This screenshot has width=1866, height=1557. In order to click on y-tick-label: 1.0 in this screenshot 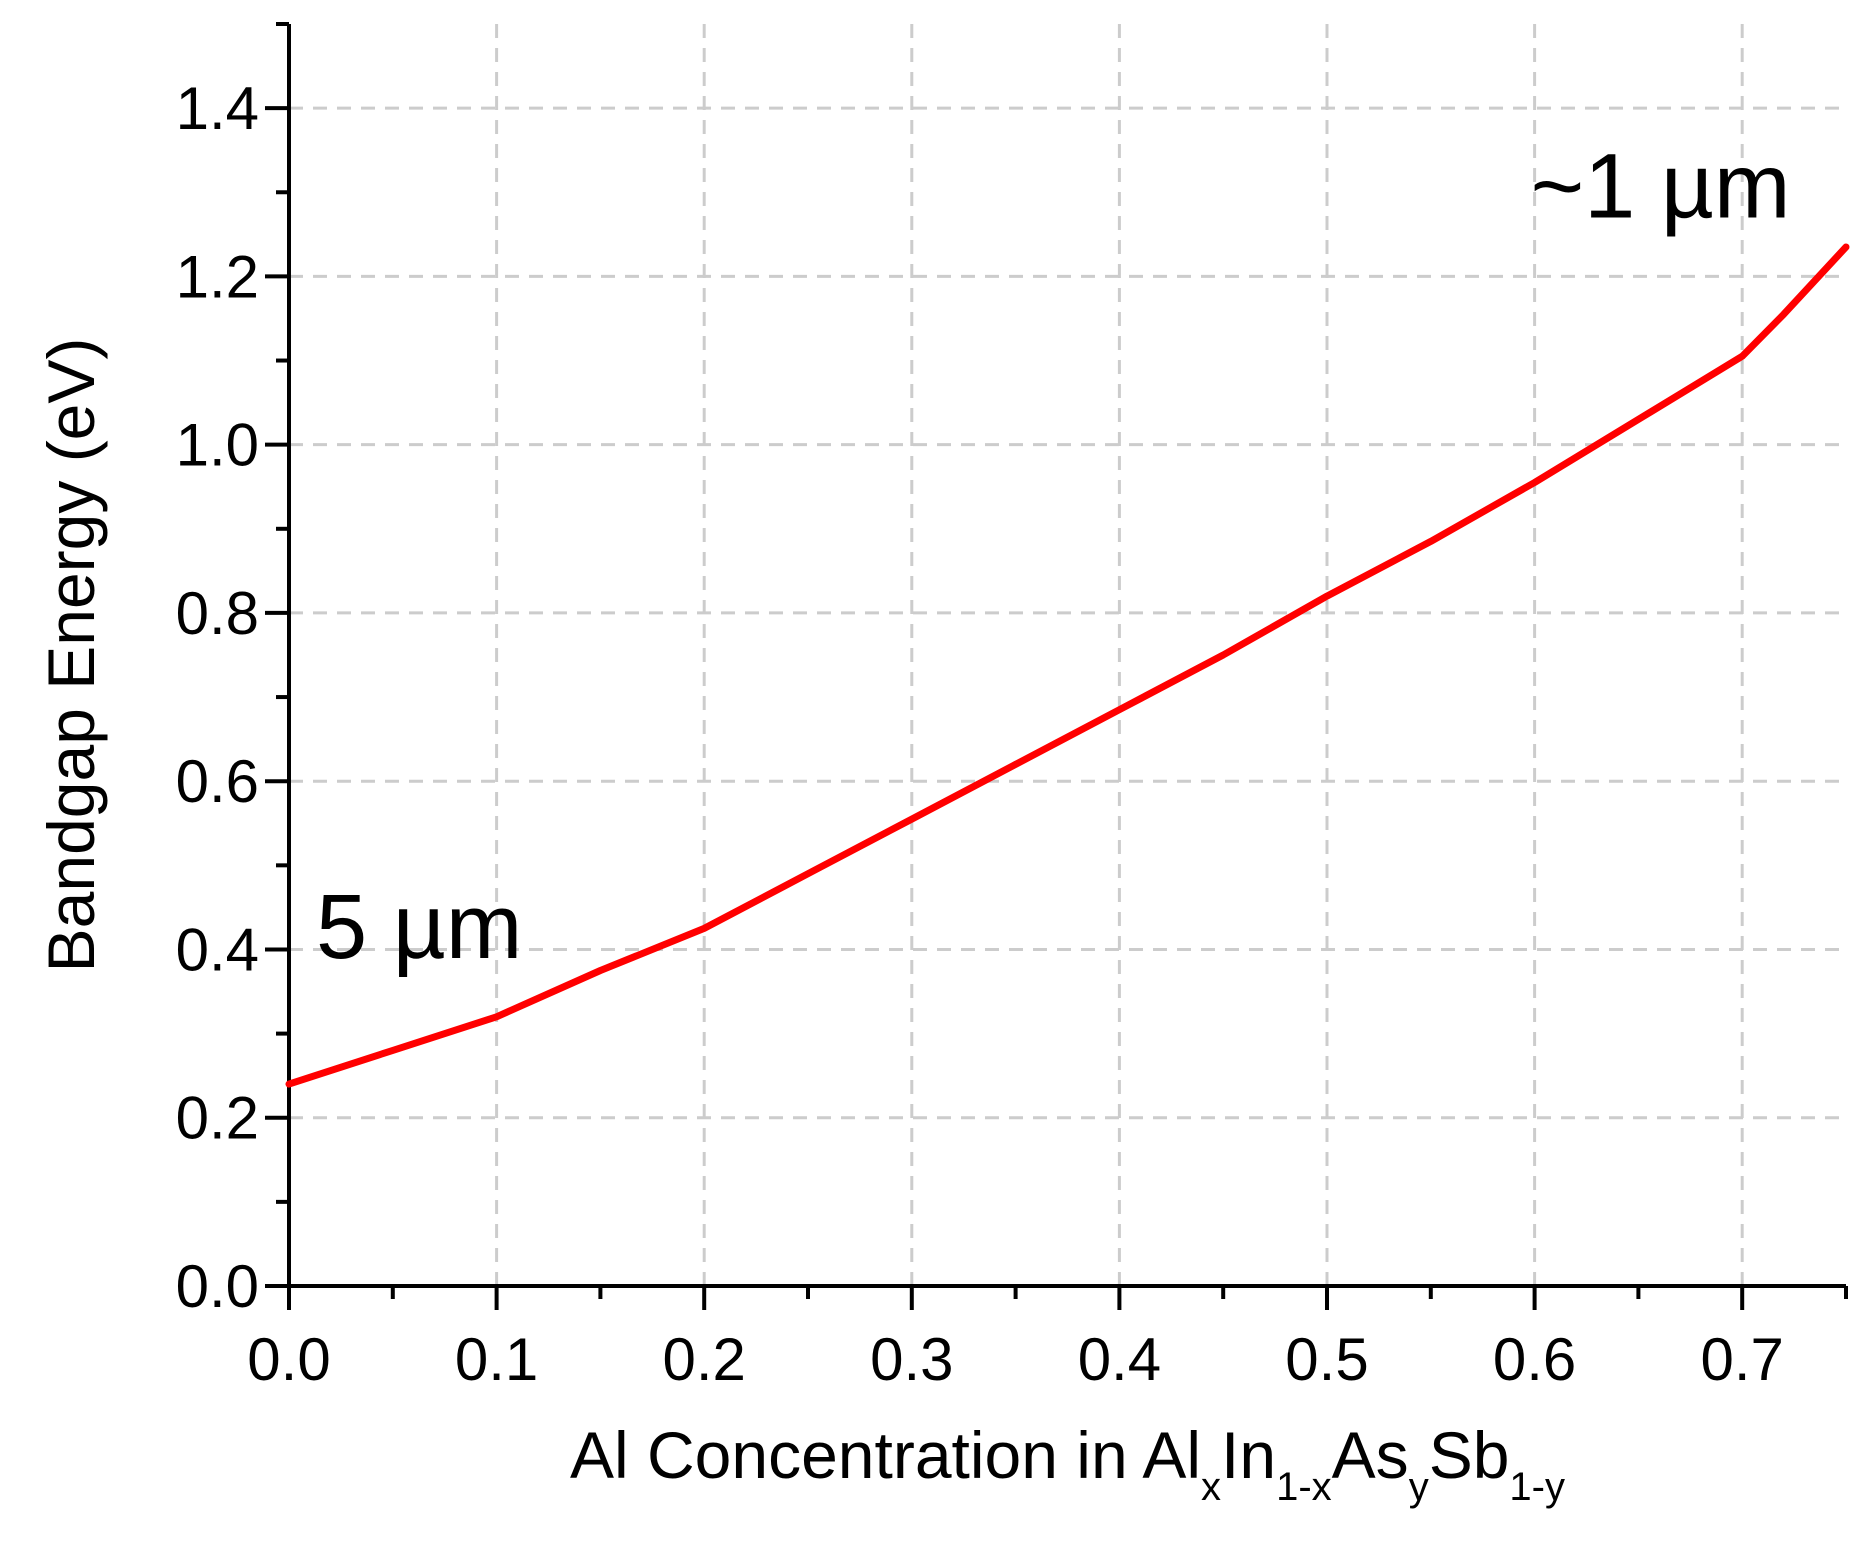, I will do `click(217, 445)`.